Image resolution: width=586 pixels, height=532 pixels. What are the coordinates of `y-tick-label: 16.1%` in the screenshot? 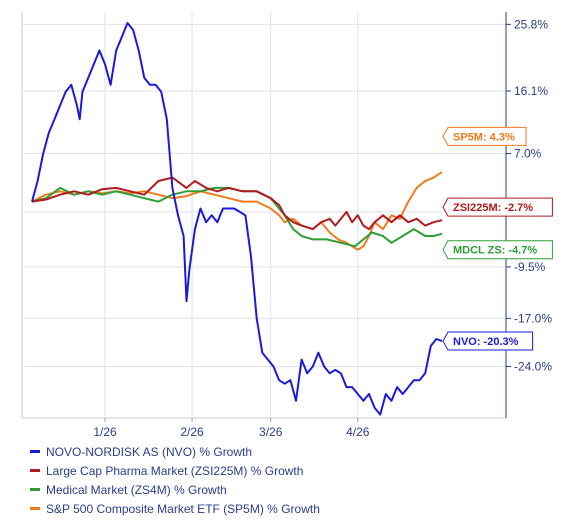 It's located at (531, 91).